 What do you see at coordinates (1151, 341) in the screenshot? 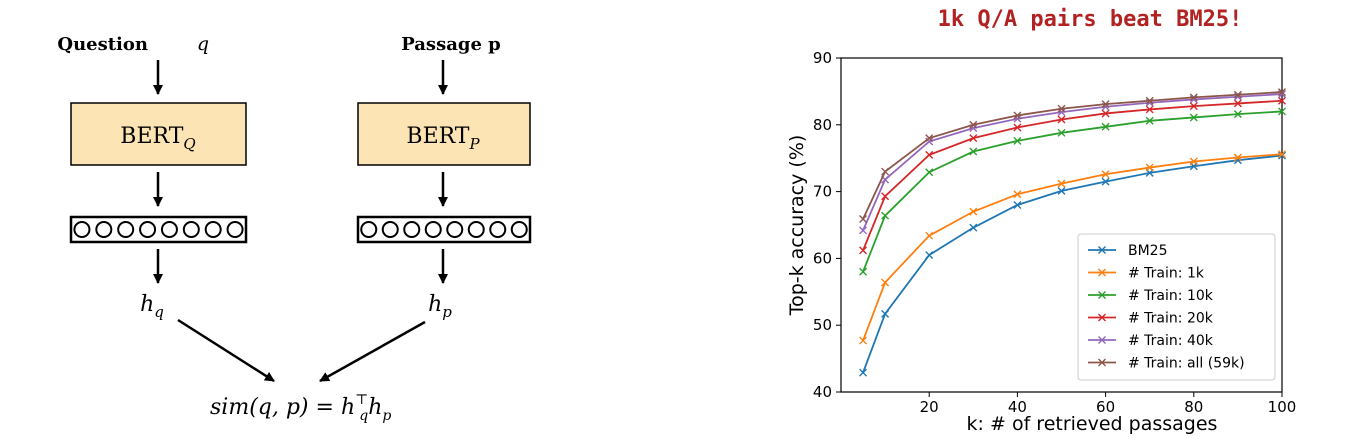
I see `legend-entry: # Train: 40k` at bounding box center [1151, 341].